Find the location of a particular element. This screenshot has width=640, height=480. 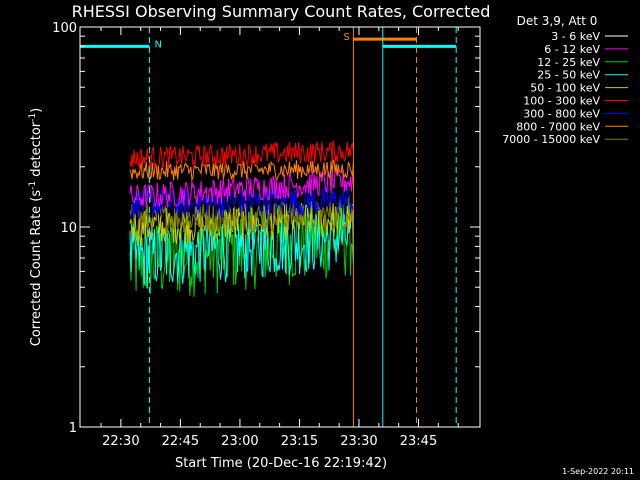

legend-label: 50 - 100 keV is located at coordinates (565, 88).